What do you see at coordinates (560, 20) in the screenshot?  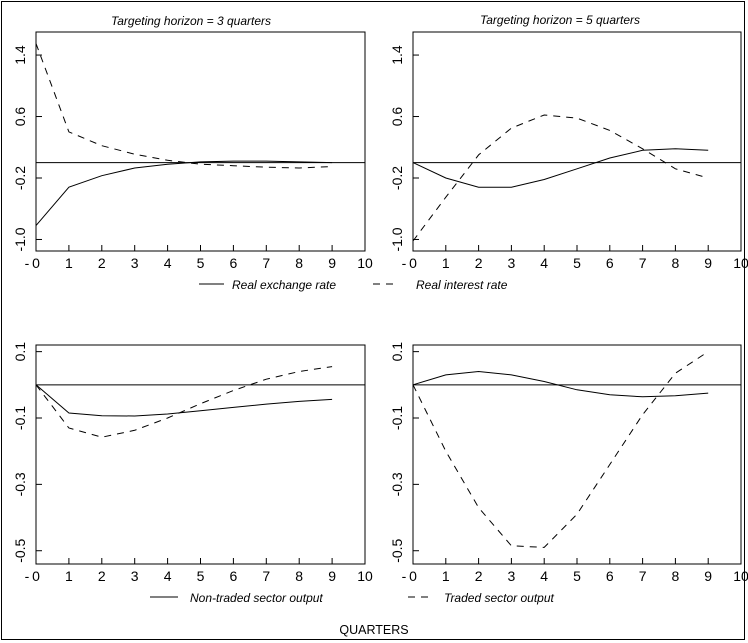 I see `panel-2-title: Targeting horizon = 5 quarters` at bounding box center [560, 20].